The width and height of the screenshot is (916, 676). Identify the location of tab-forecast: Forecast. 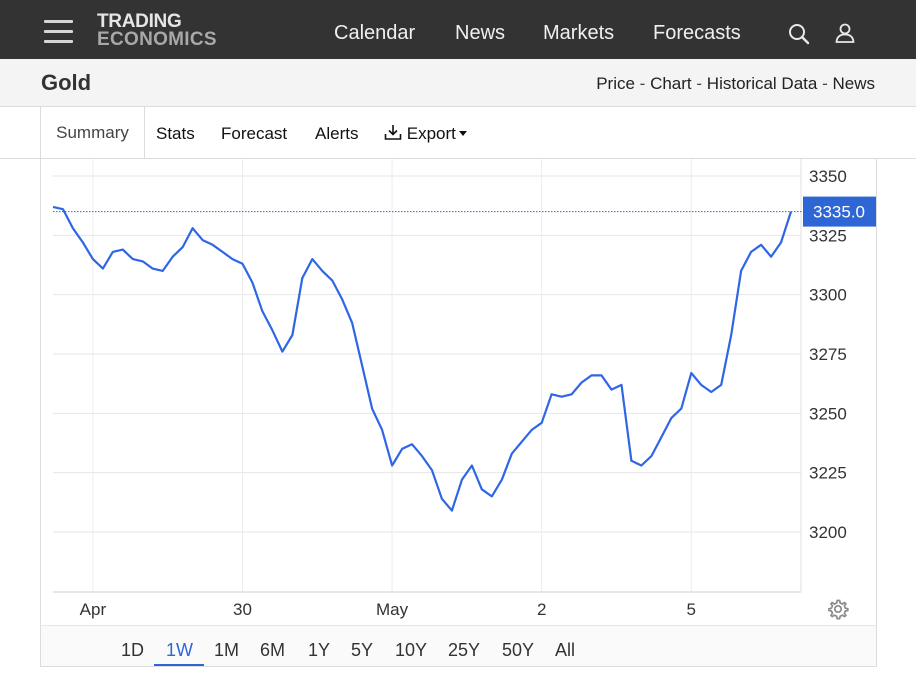
(254, 133).